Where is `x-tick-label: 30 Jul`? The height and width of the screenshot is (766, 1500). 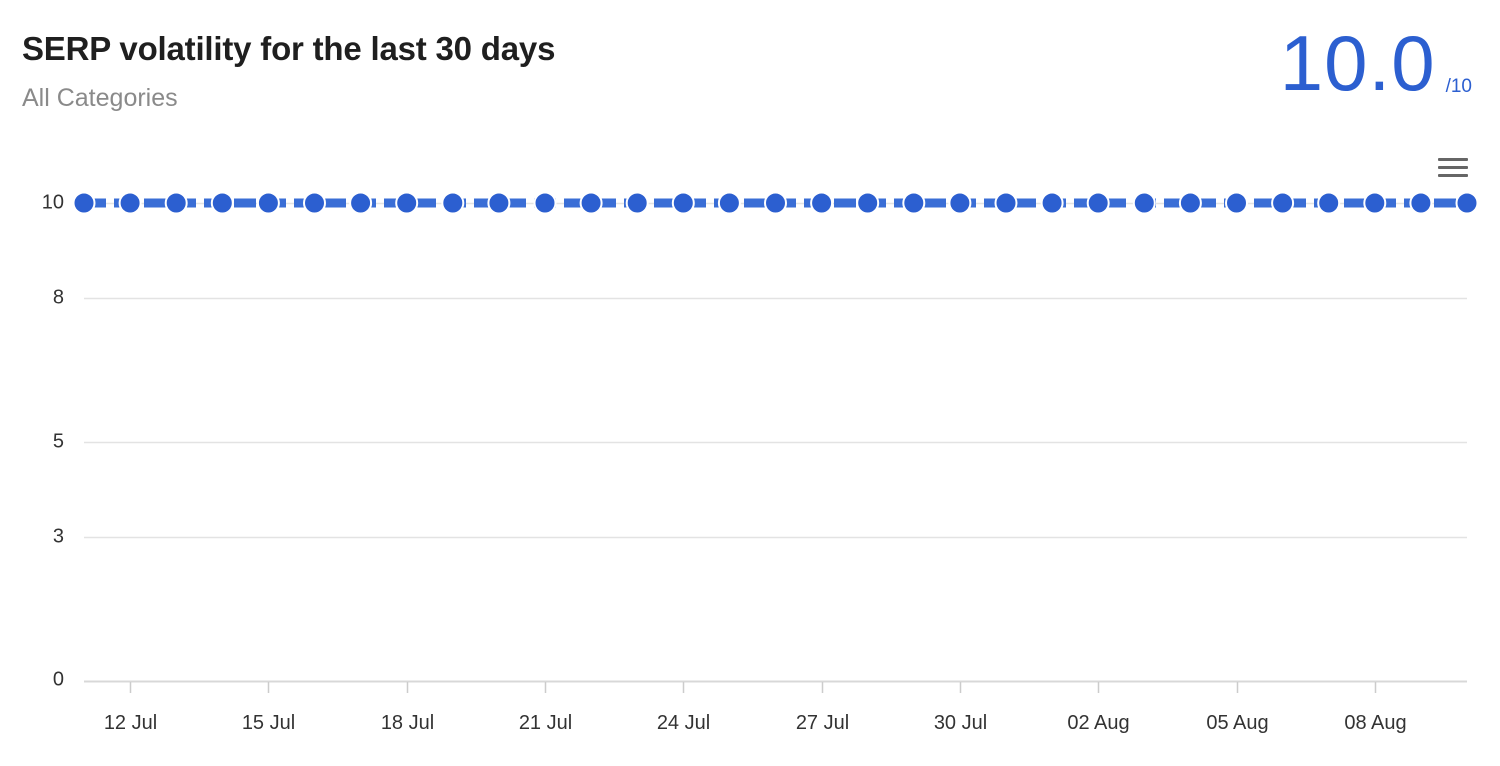
x-tick-label: 30 Jul is located at coordinates (960, 723).